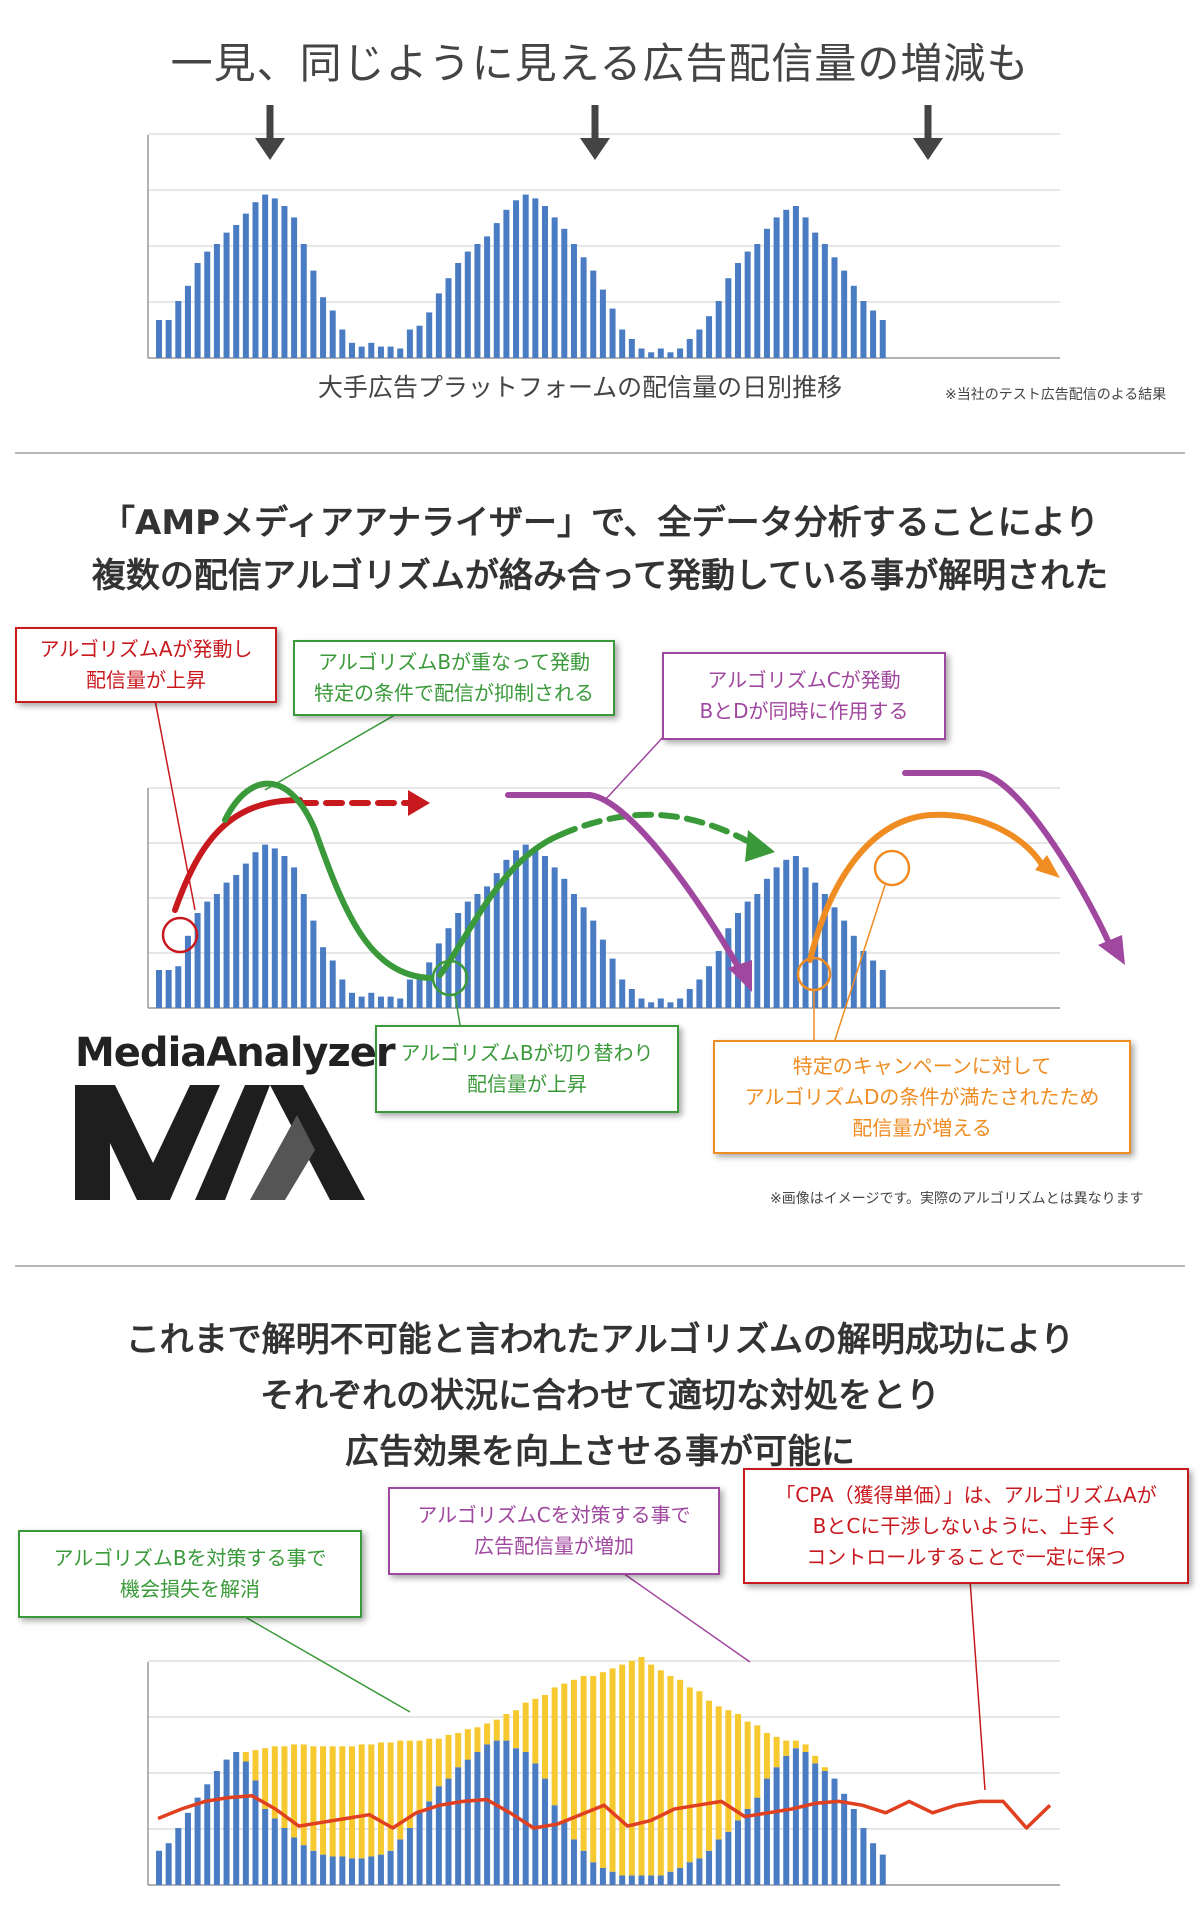 This screenshot has width=1200, height=1920. I want to click on callout-algorithm-a-line2: 配信量が上昇, so click(146, 680).